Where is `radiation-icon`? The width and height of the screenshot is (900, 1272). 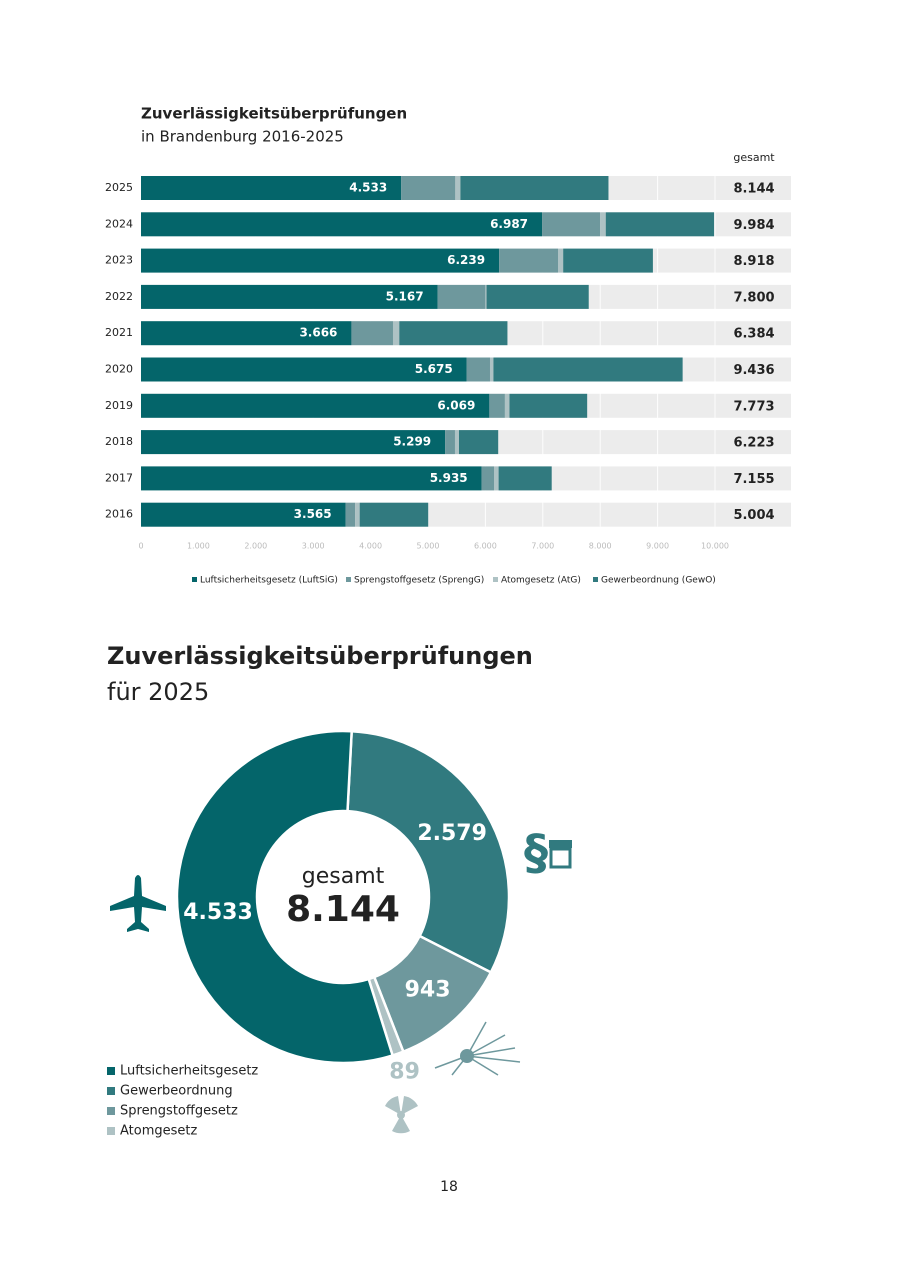
radiation-icon is located at coordinates (401, 1115).